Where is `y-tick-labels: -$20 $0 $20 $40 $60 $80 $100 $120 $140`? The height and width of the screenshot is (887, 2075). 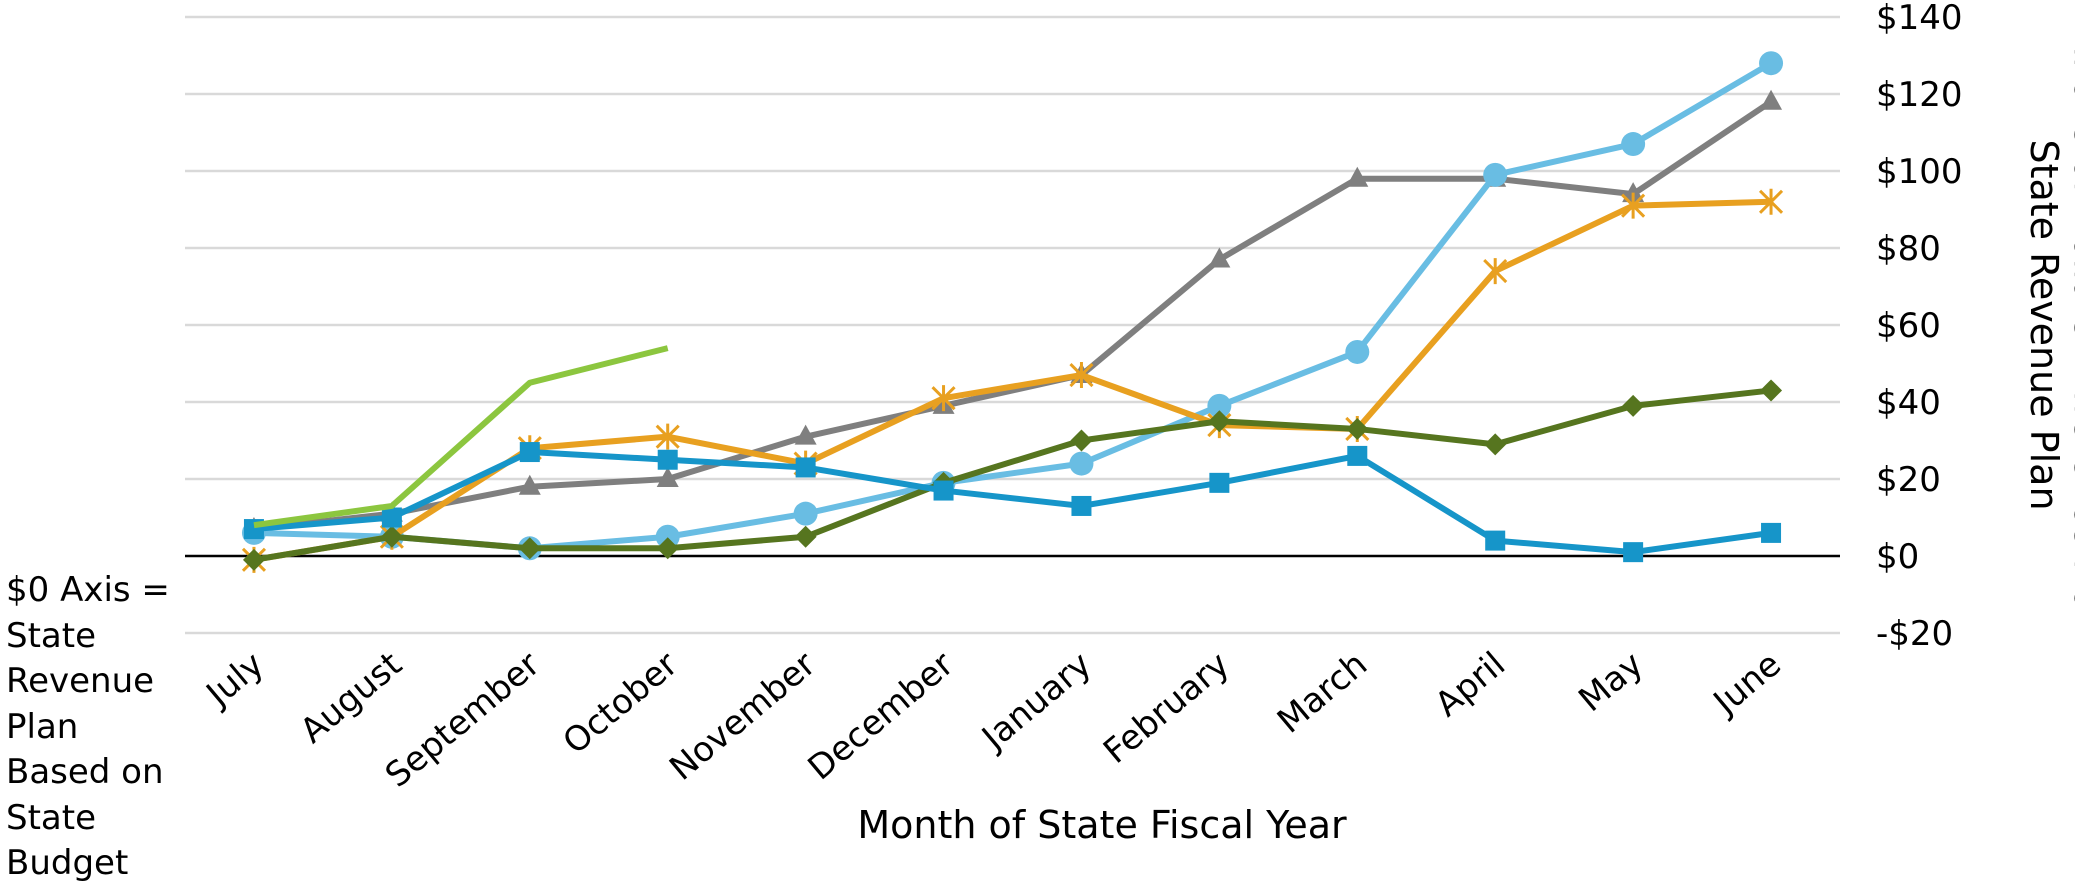 y-tick-labels: -$20 $0 $20 $40 $60 $80 $100 $120 $140 is located at coordinates (1919, 327).